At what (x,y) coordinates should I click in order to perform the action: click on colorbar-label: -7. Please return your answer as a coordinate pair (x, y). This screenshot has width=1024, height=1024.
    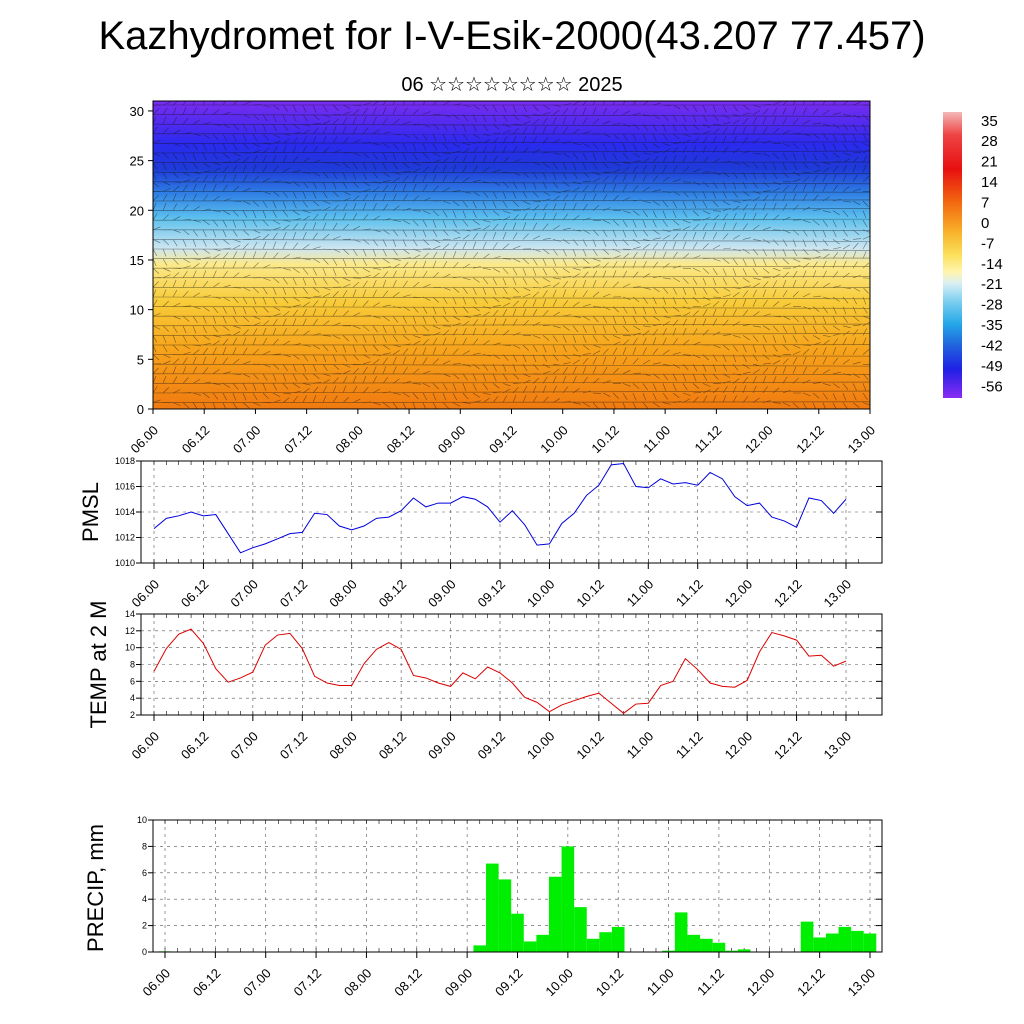
    Looking at the image, I should click on (987, 243).